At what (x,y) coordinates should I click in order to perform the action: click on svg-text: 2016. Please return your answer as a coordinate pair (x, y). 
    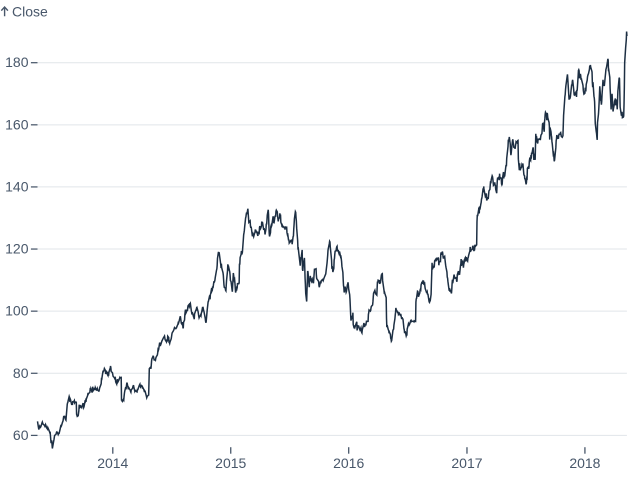
    Looking at the image, I should click on (348, 463).